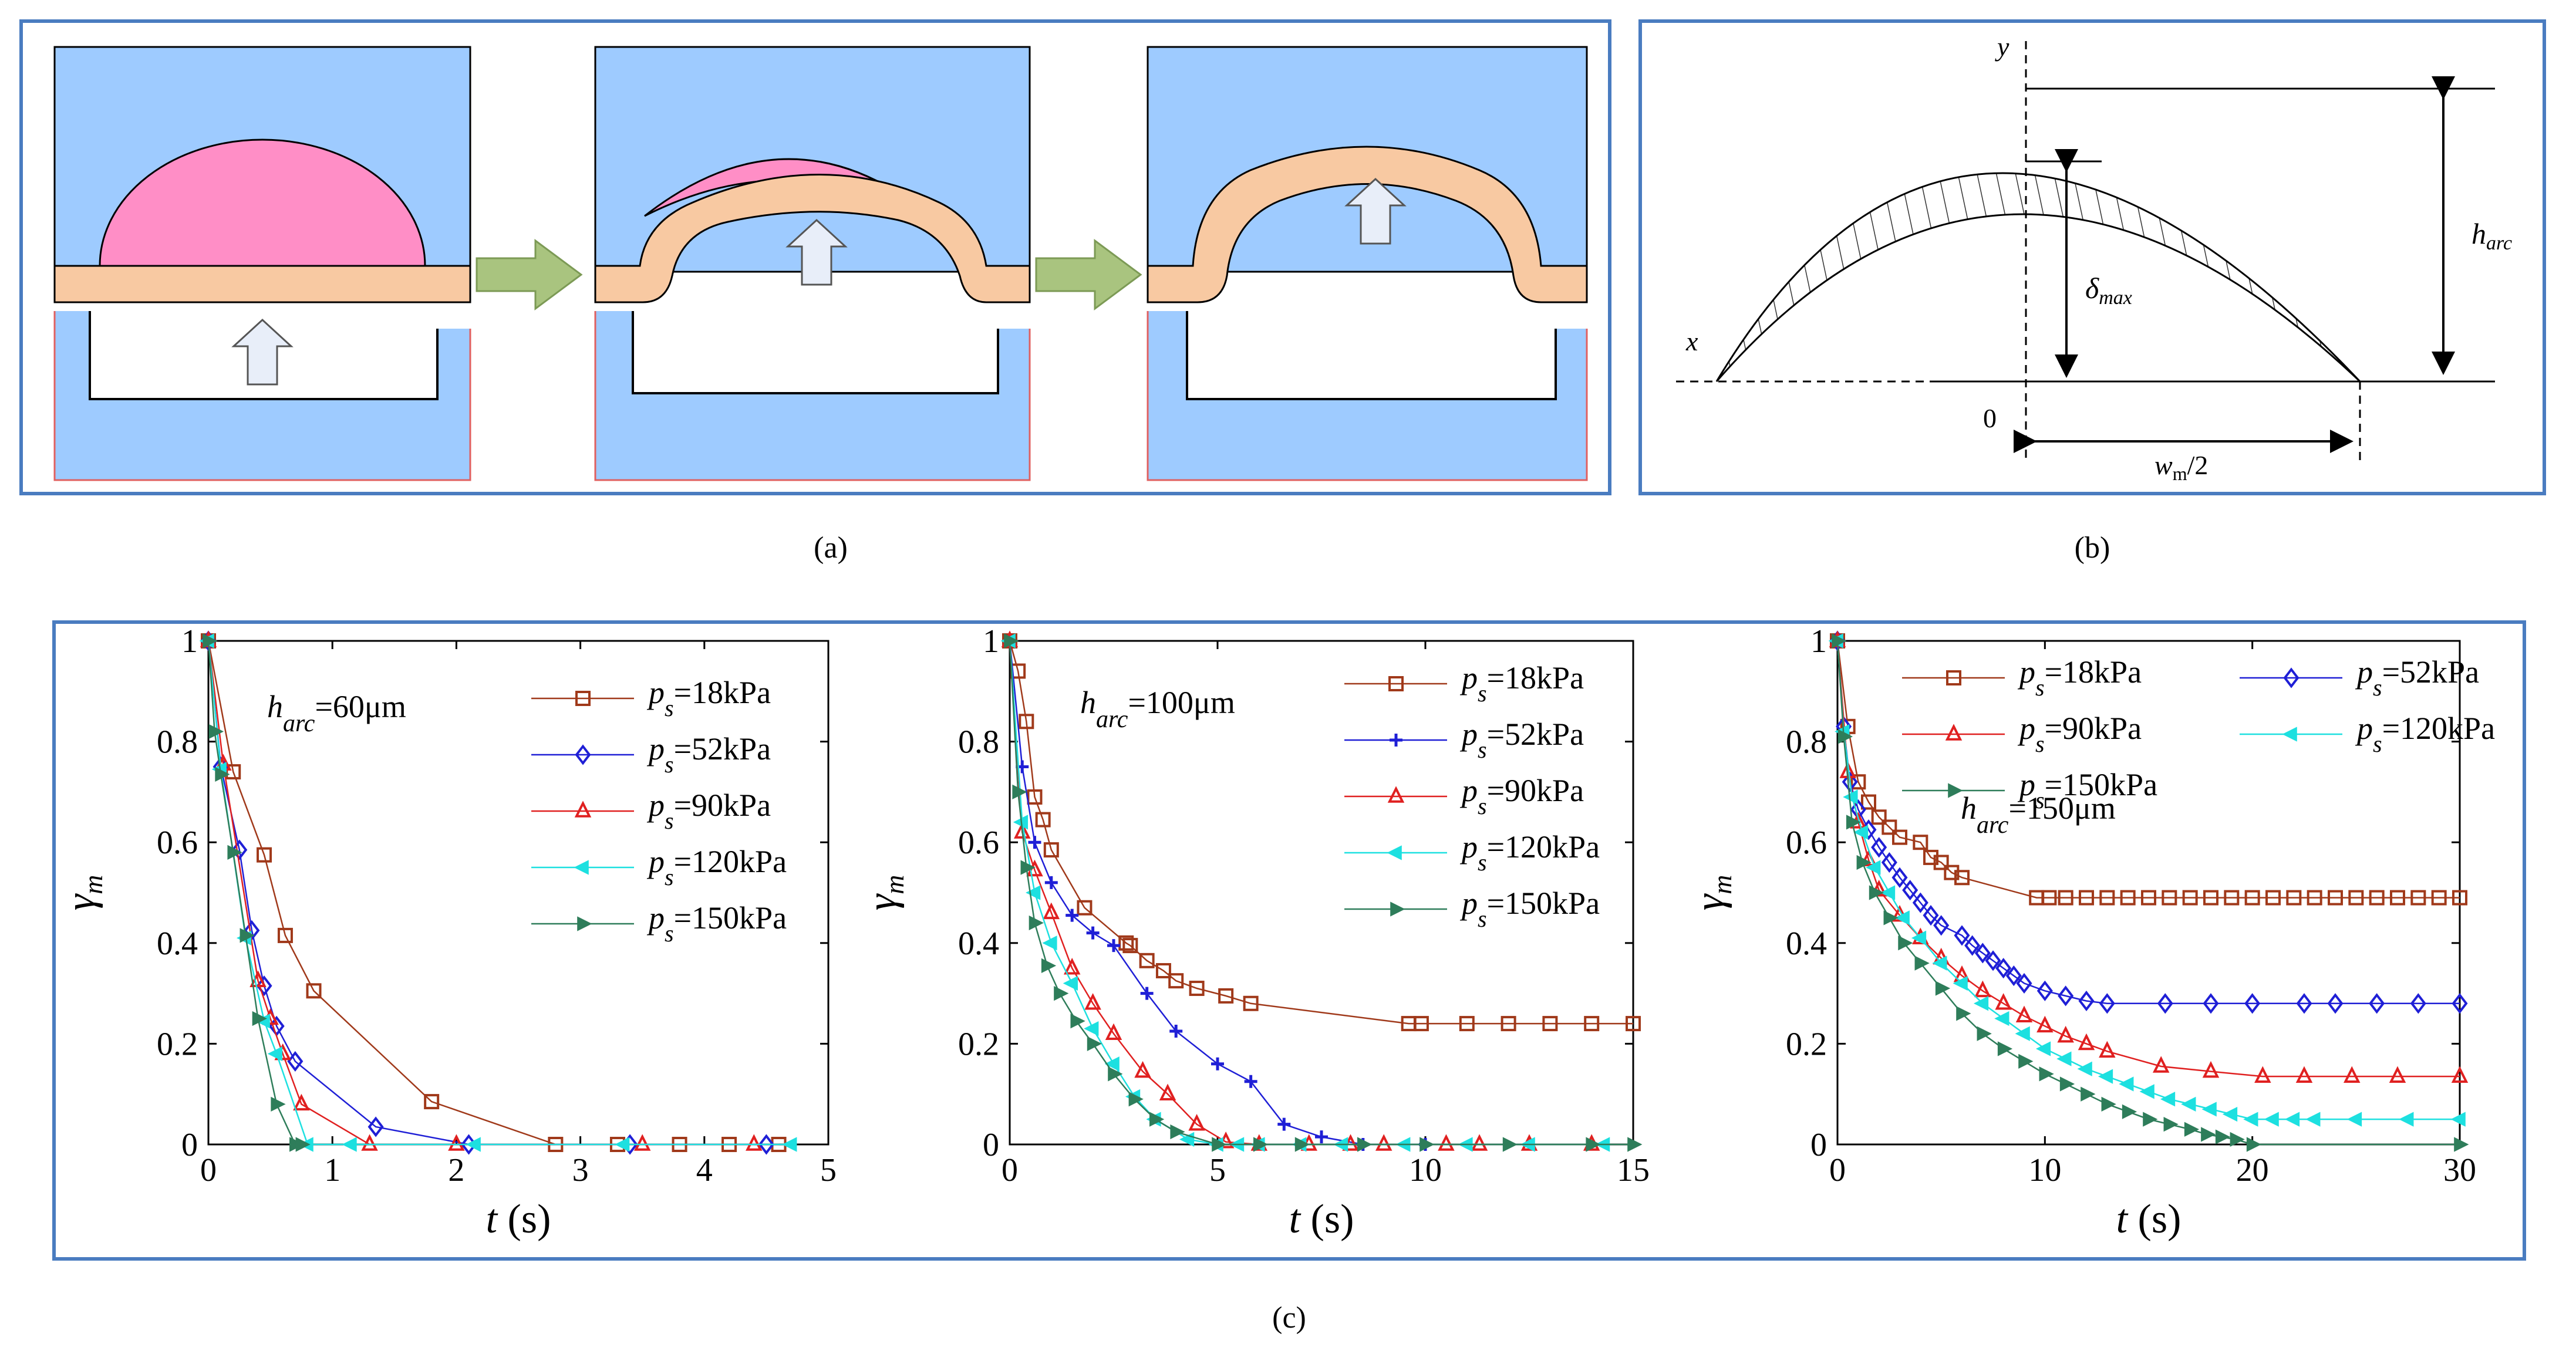  What do you see at coordinates (1691, 341) in the screenshot?
I see `x-label: x` at bounding box center [1691, 341].